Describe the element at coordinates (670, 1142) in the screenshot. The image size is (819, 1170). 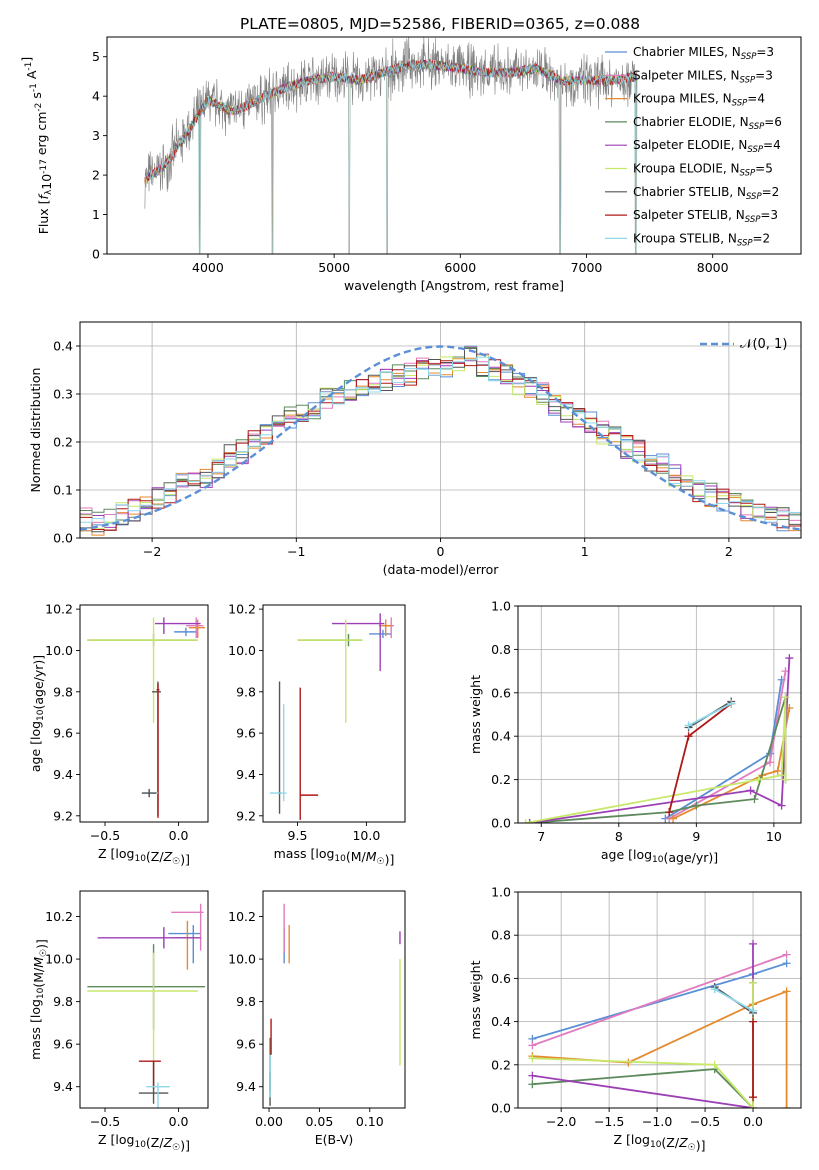
I see `label-part: (Z/` at that location.